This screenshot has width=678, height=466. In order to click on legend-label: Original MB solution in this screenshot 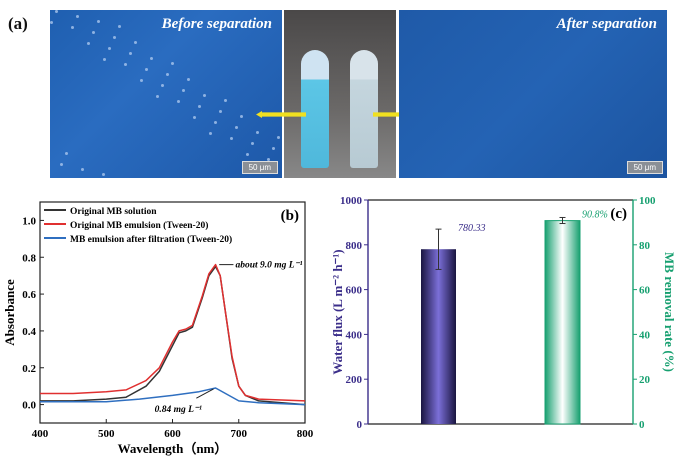, I will do `click(113, 212)`.